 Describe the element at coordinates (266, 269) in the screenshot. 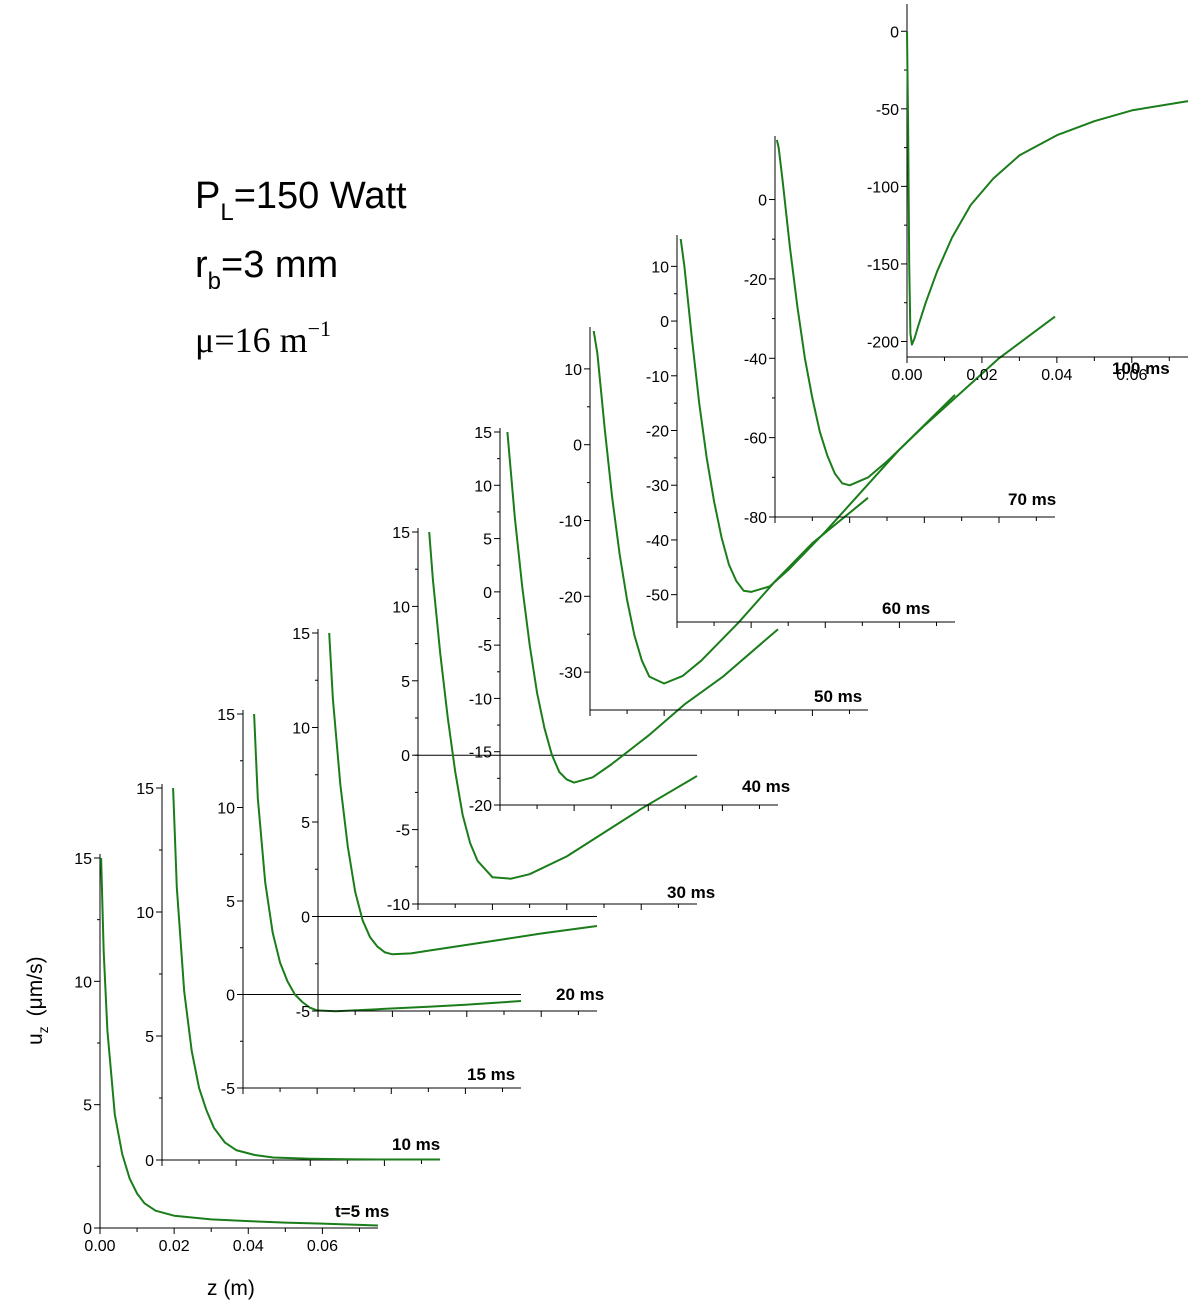

I see `radius-parameter: rb=3 mm` at that location.